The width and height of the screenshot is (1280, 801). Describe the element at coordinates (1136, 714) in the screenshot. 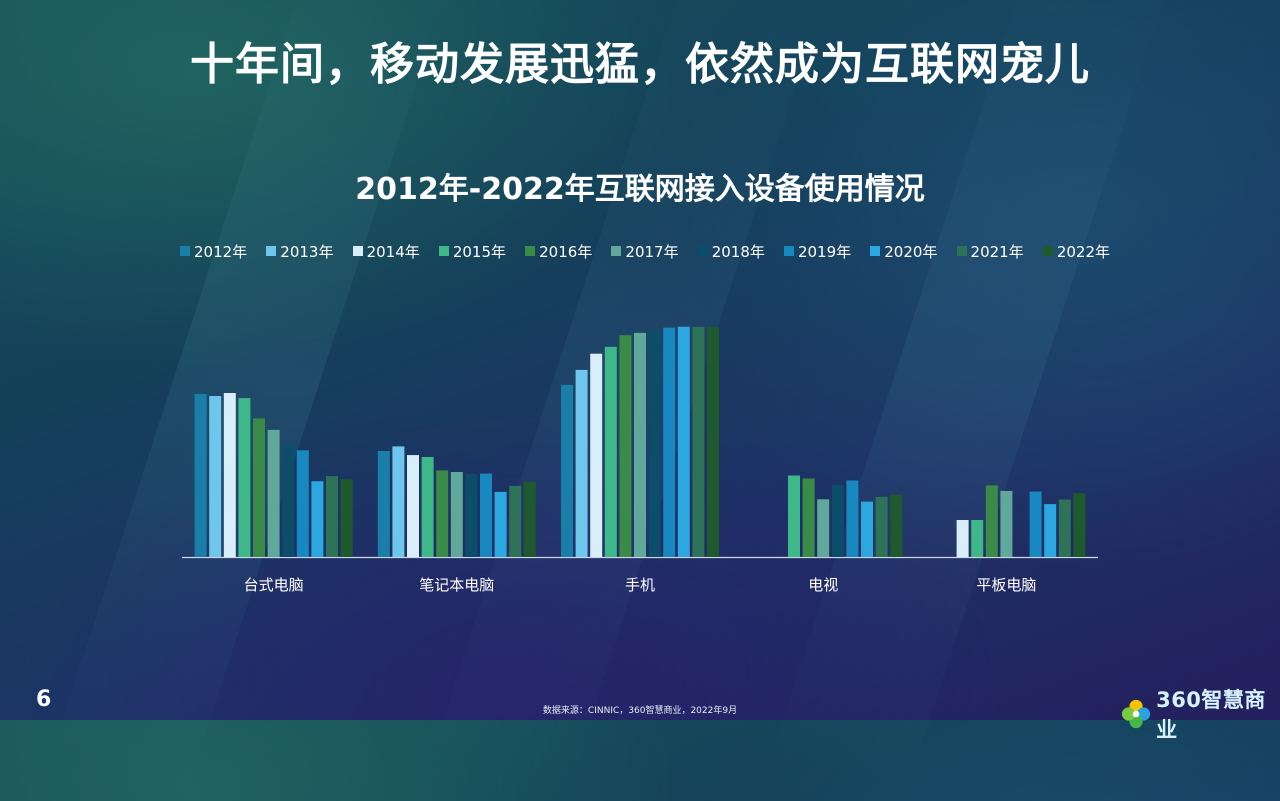

I see `pinwheel-logo-icon` at that location.